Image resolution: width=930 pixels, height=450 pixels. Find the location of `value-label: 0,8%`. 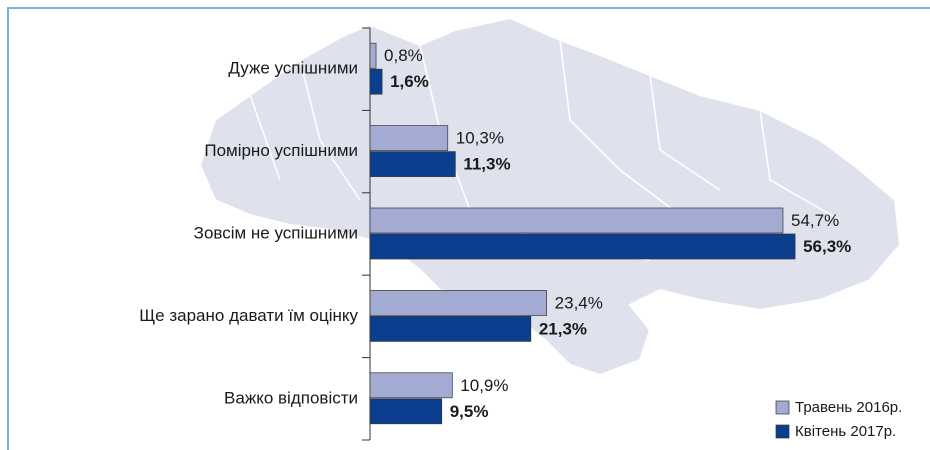

value-label: 0,8% is located at coordinates (403, 55).